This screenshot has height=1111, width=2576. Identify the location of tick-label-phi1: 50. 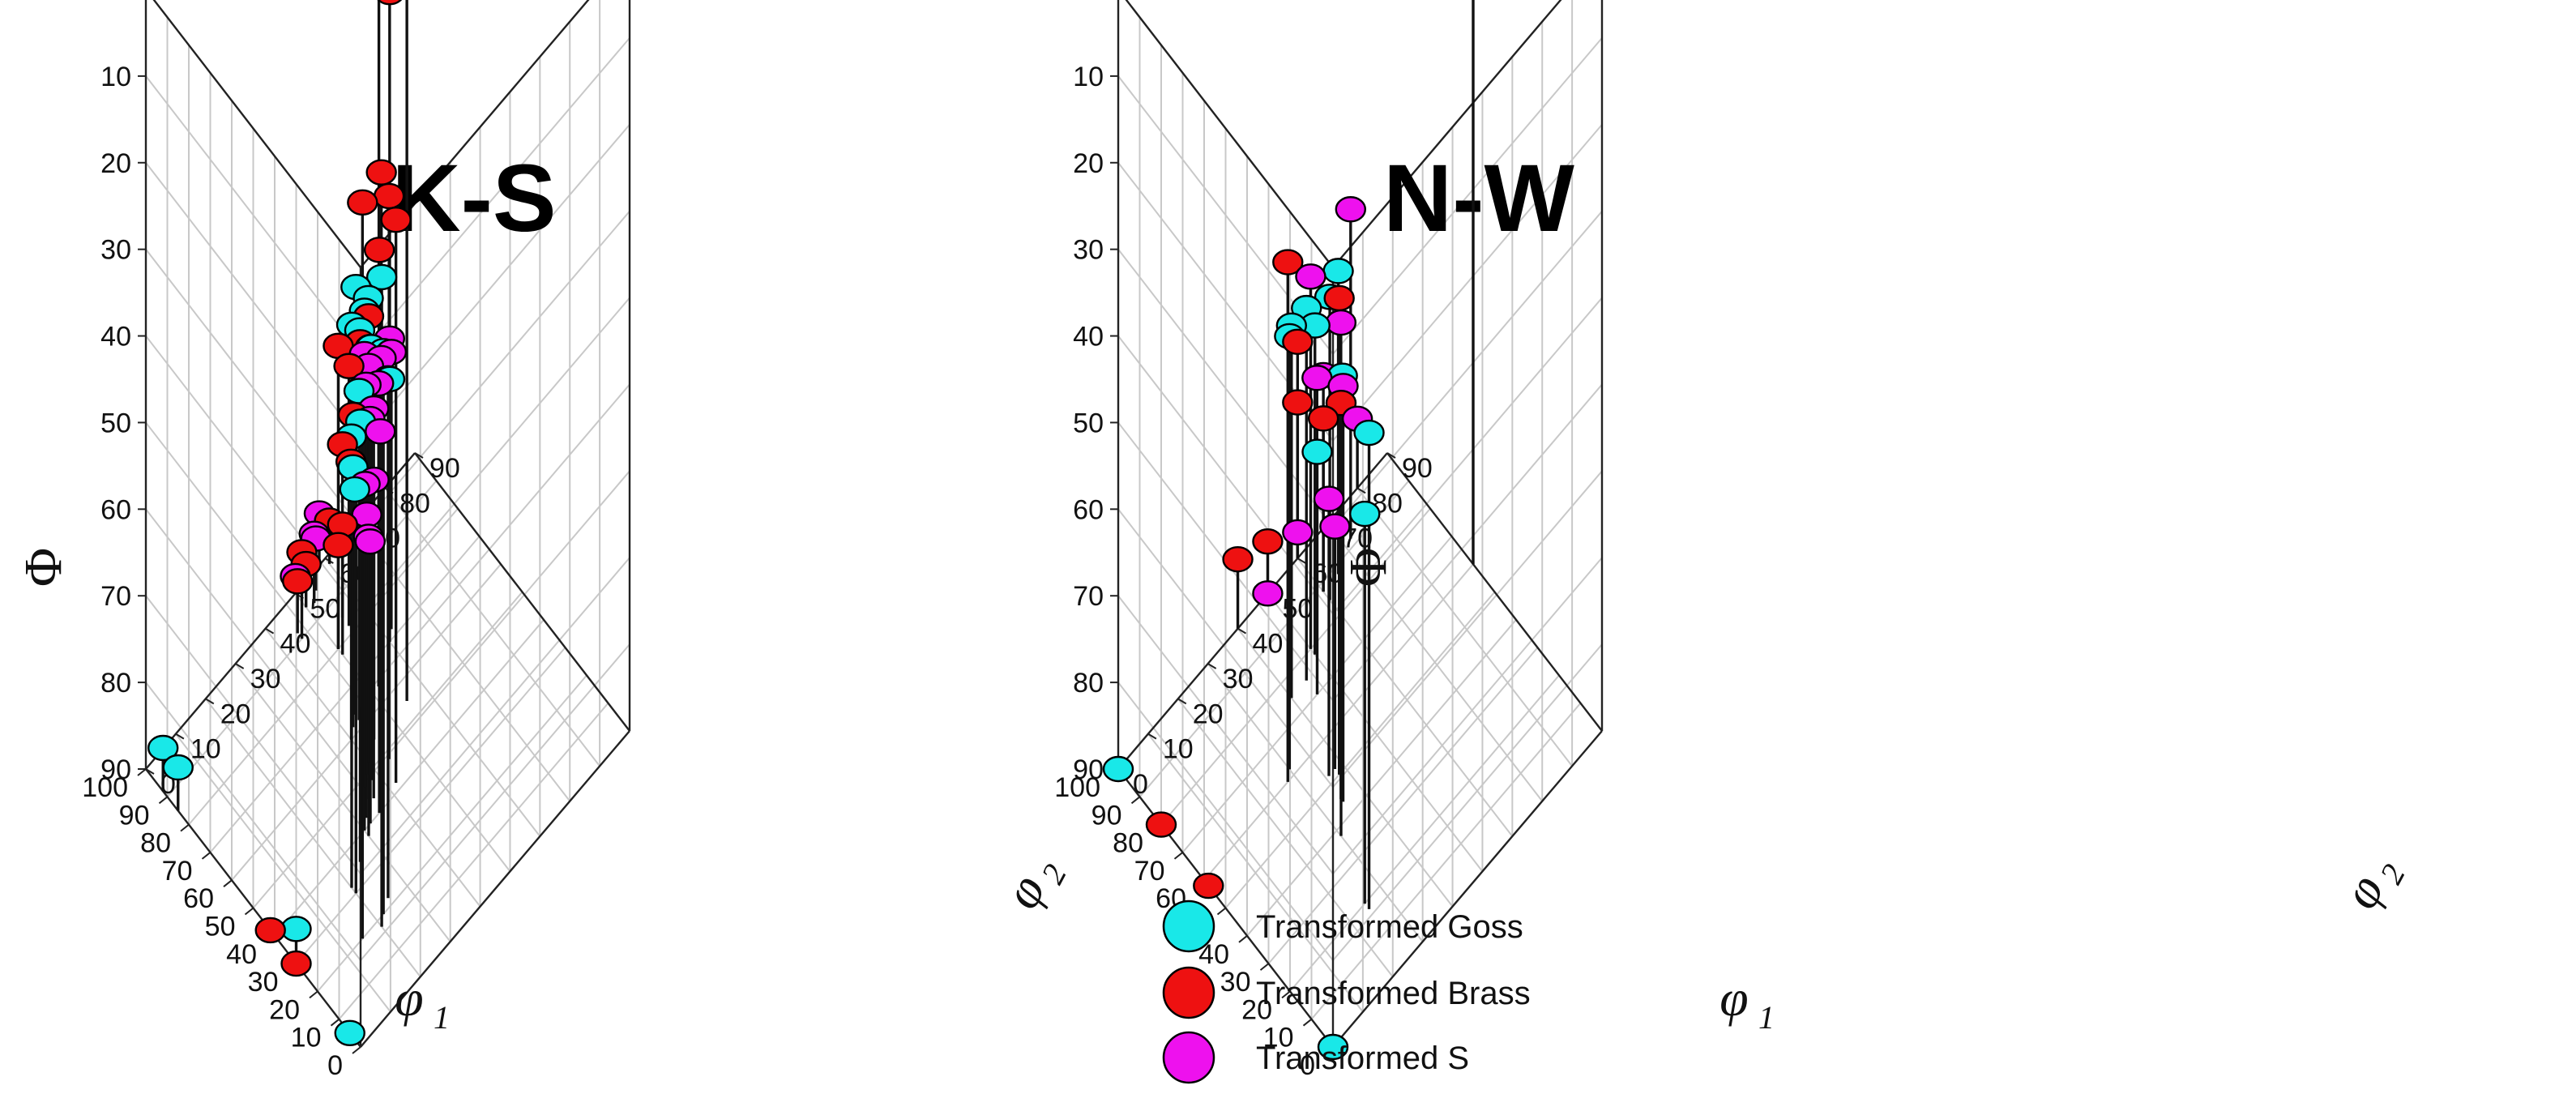
(220, 927).